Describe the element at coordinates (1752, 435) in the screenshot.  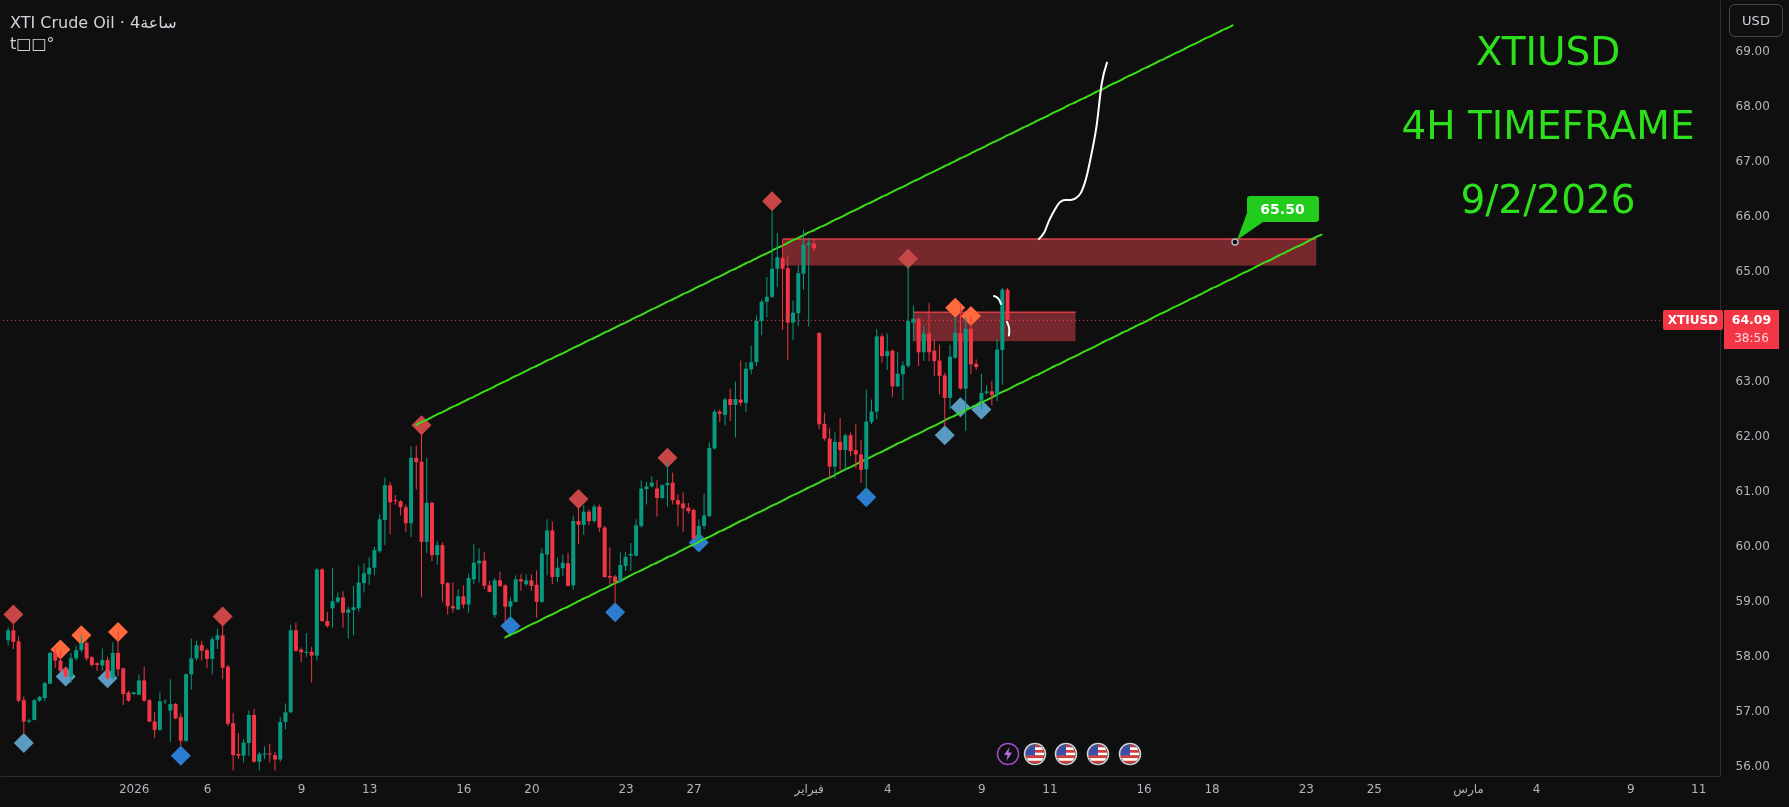
I see `y-tick-label: 62.00` at that location.